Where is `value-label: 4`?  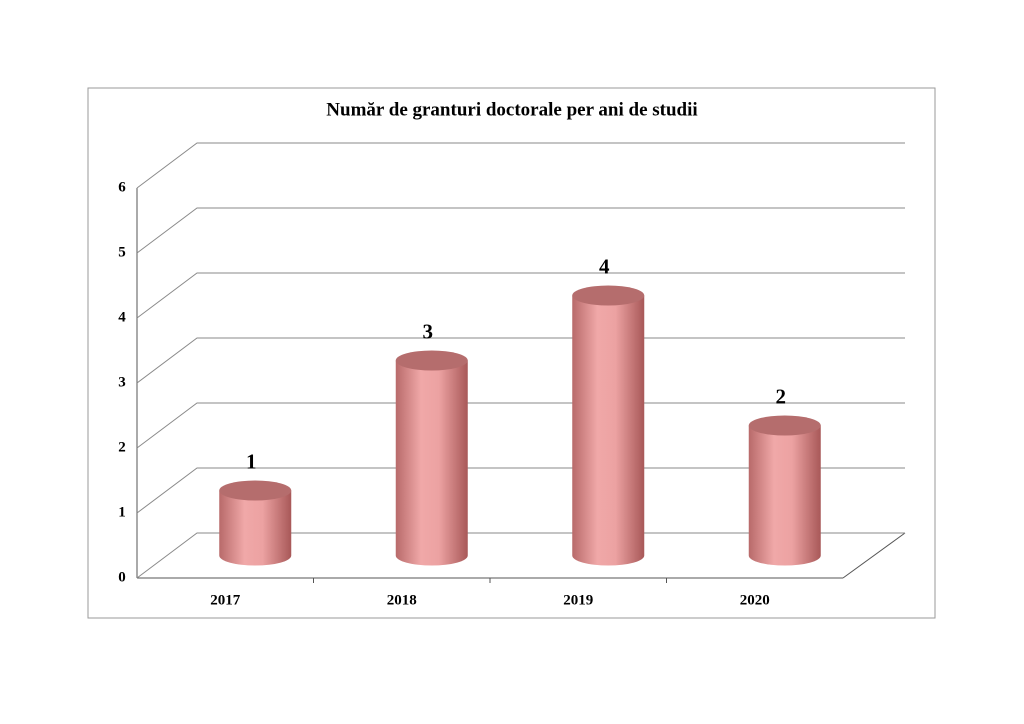 value-label: 4 is located at coordinates (604, 266).